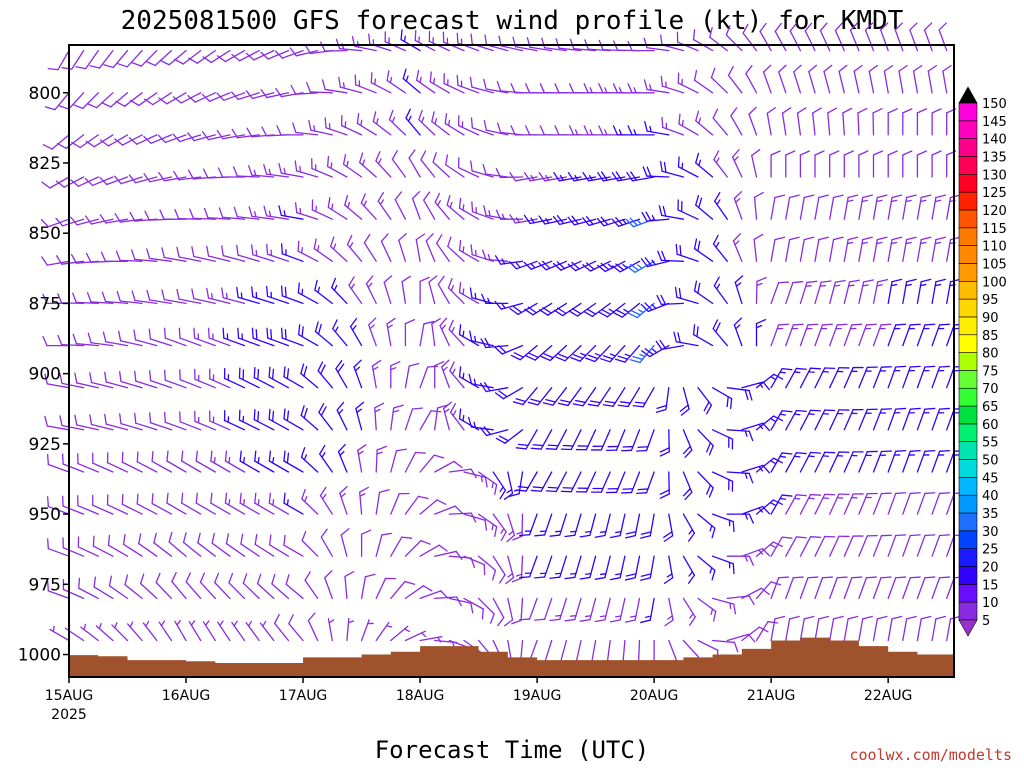 The width and height of the screenshot is (1024, 768). What do you see at coordinates (990, 478) in the screenshot?
I see `color-bar-label: 45` at bounding box center [990, 478].